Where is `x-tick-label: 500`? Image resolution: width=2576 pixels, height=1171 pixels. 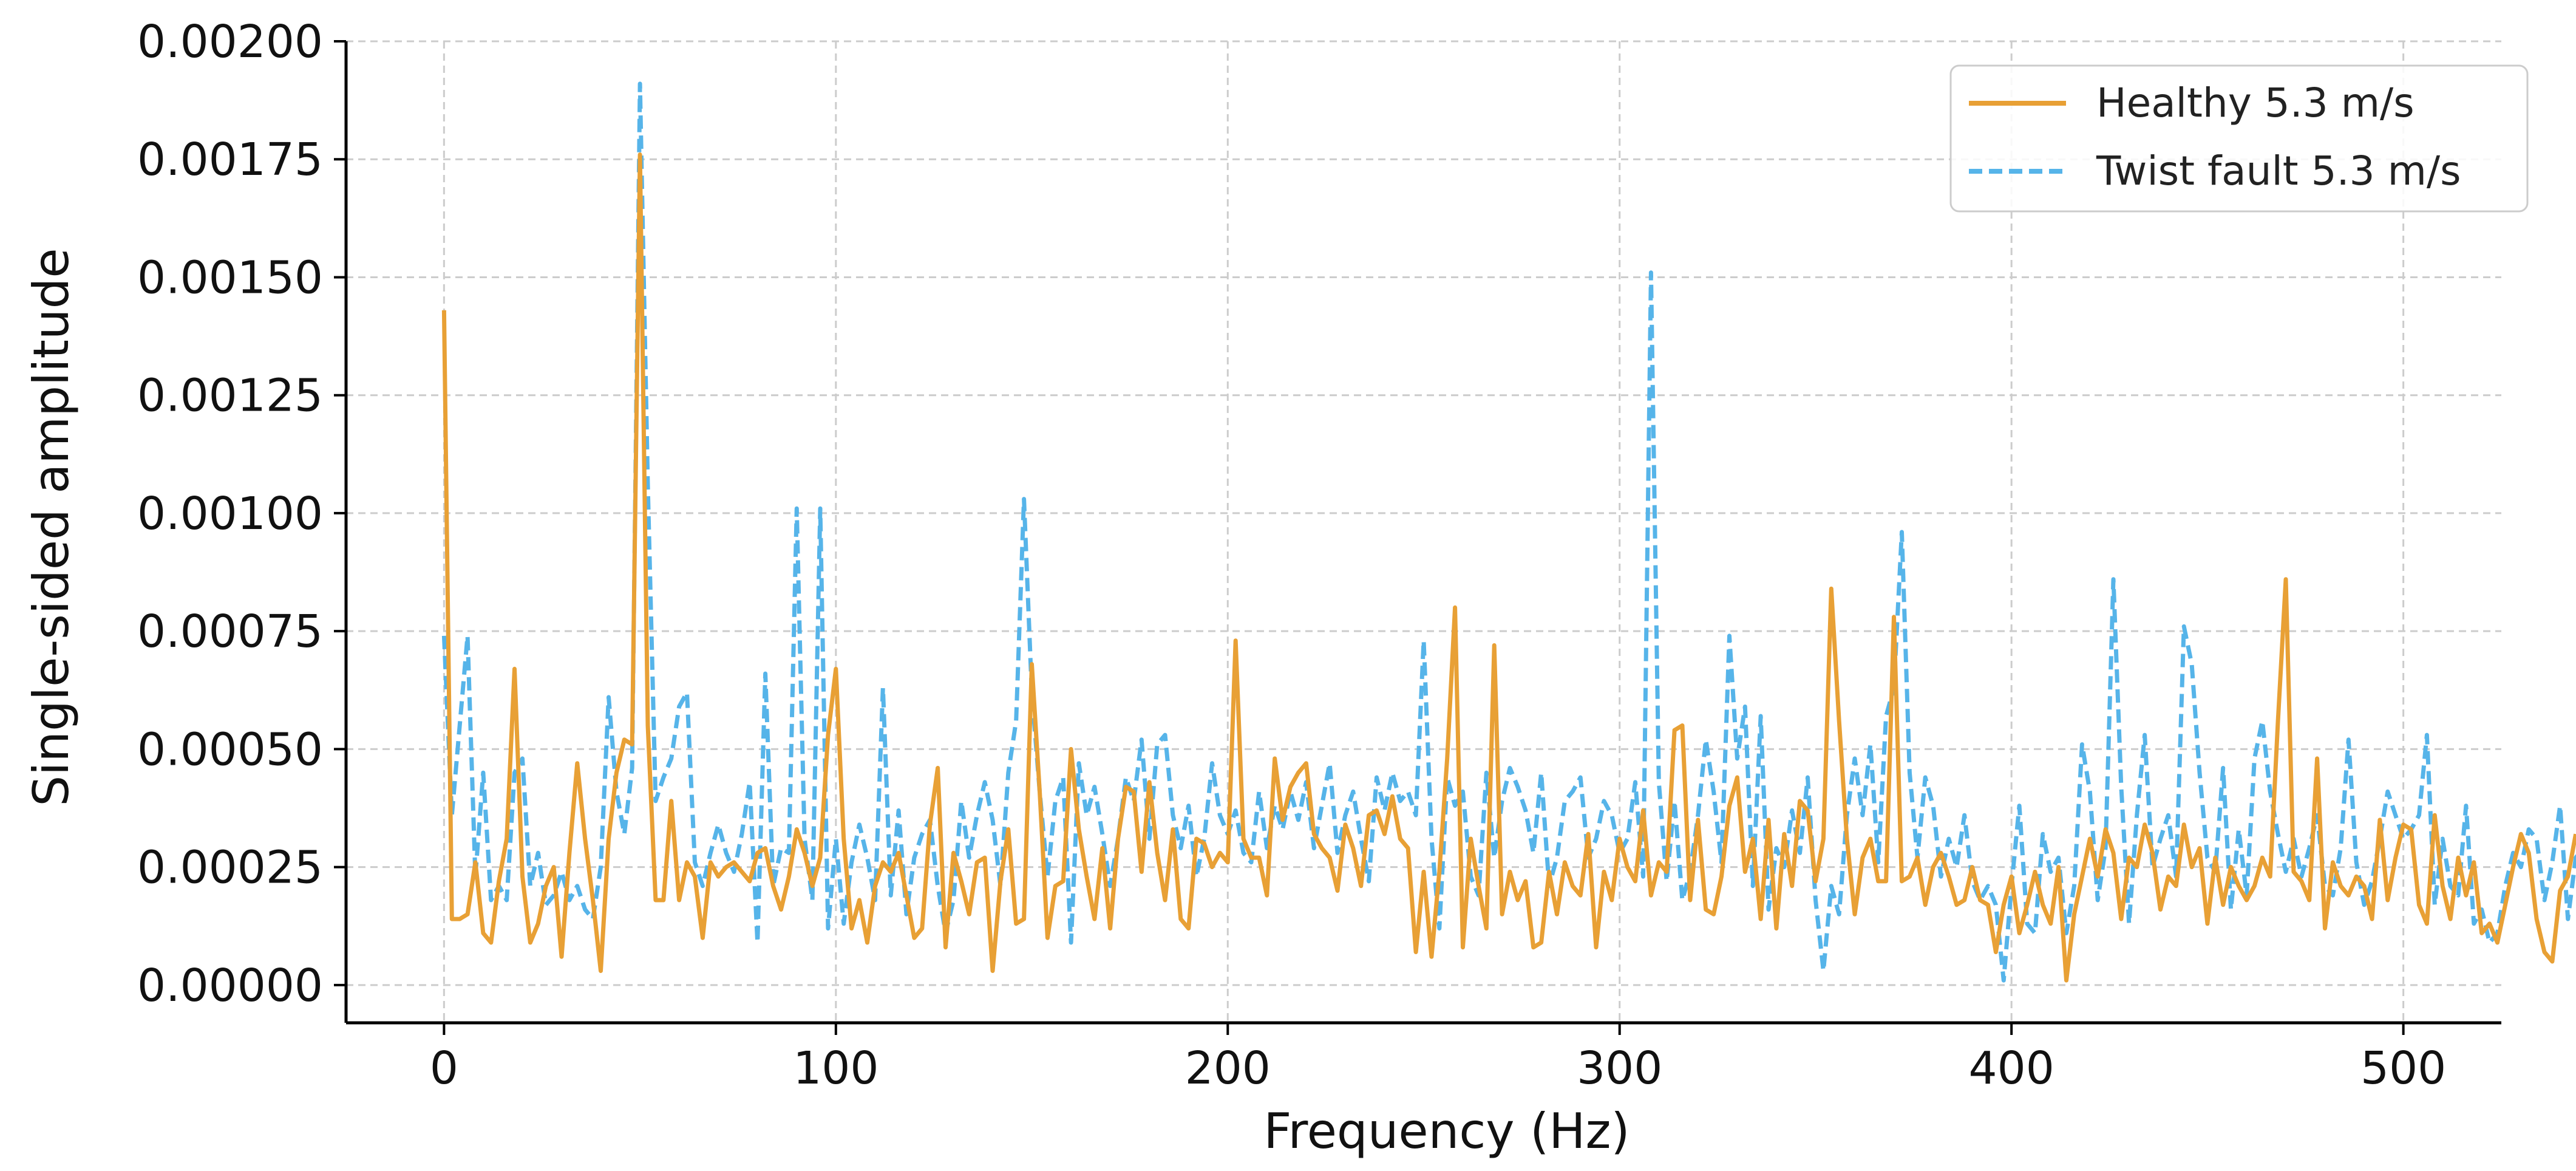
x-tick-label: 500 is located at coordinates (2403, 1068).